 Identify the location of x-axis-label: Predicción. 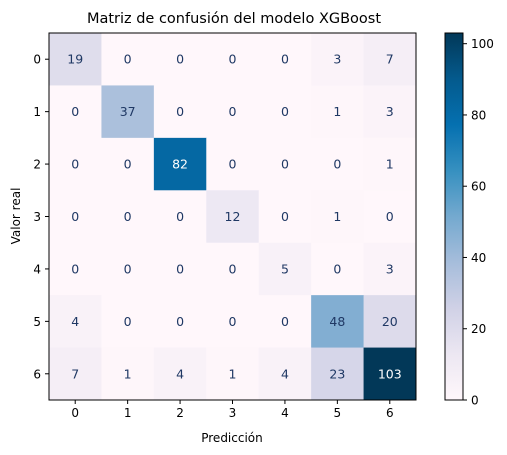
(232, 438).